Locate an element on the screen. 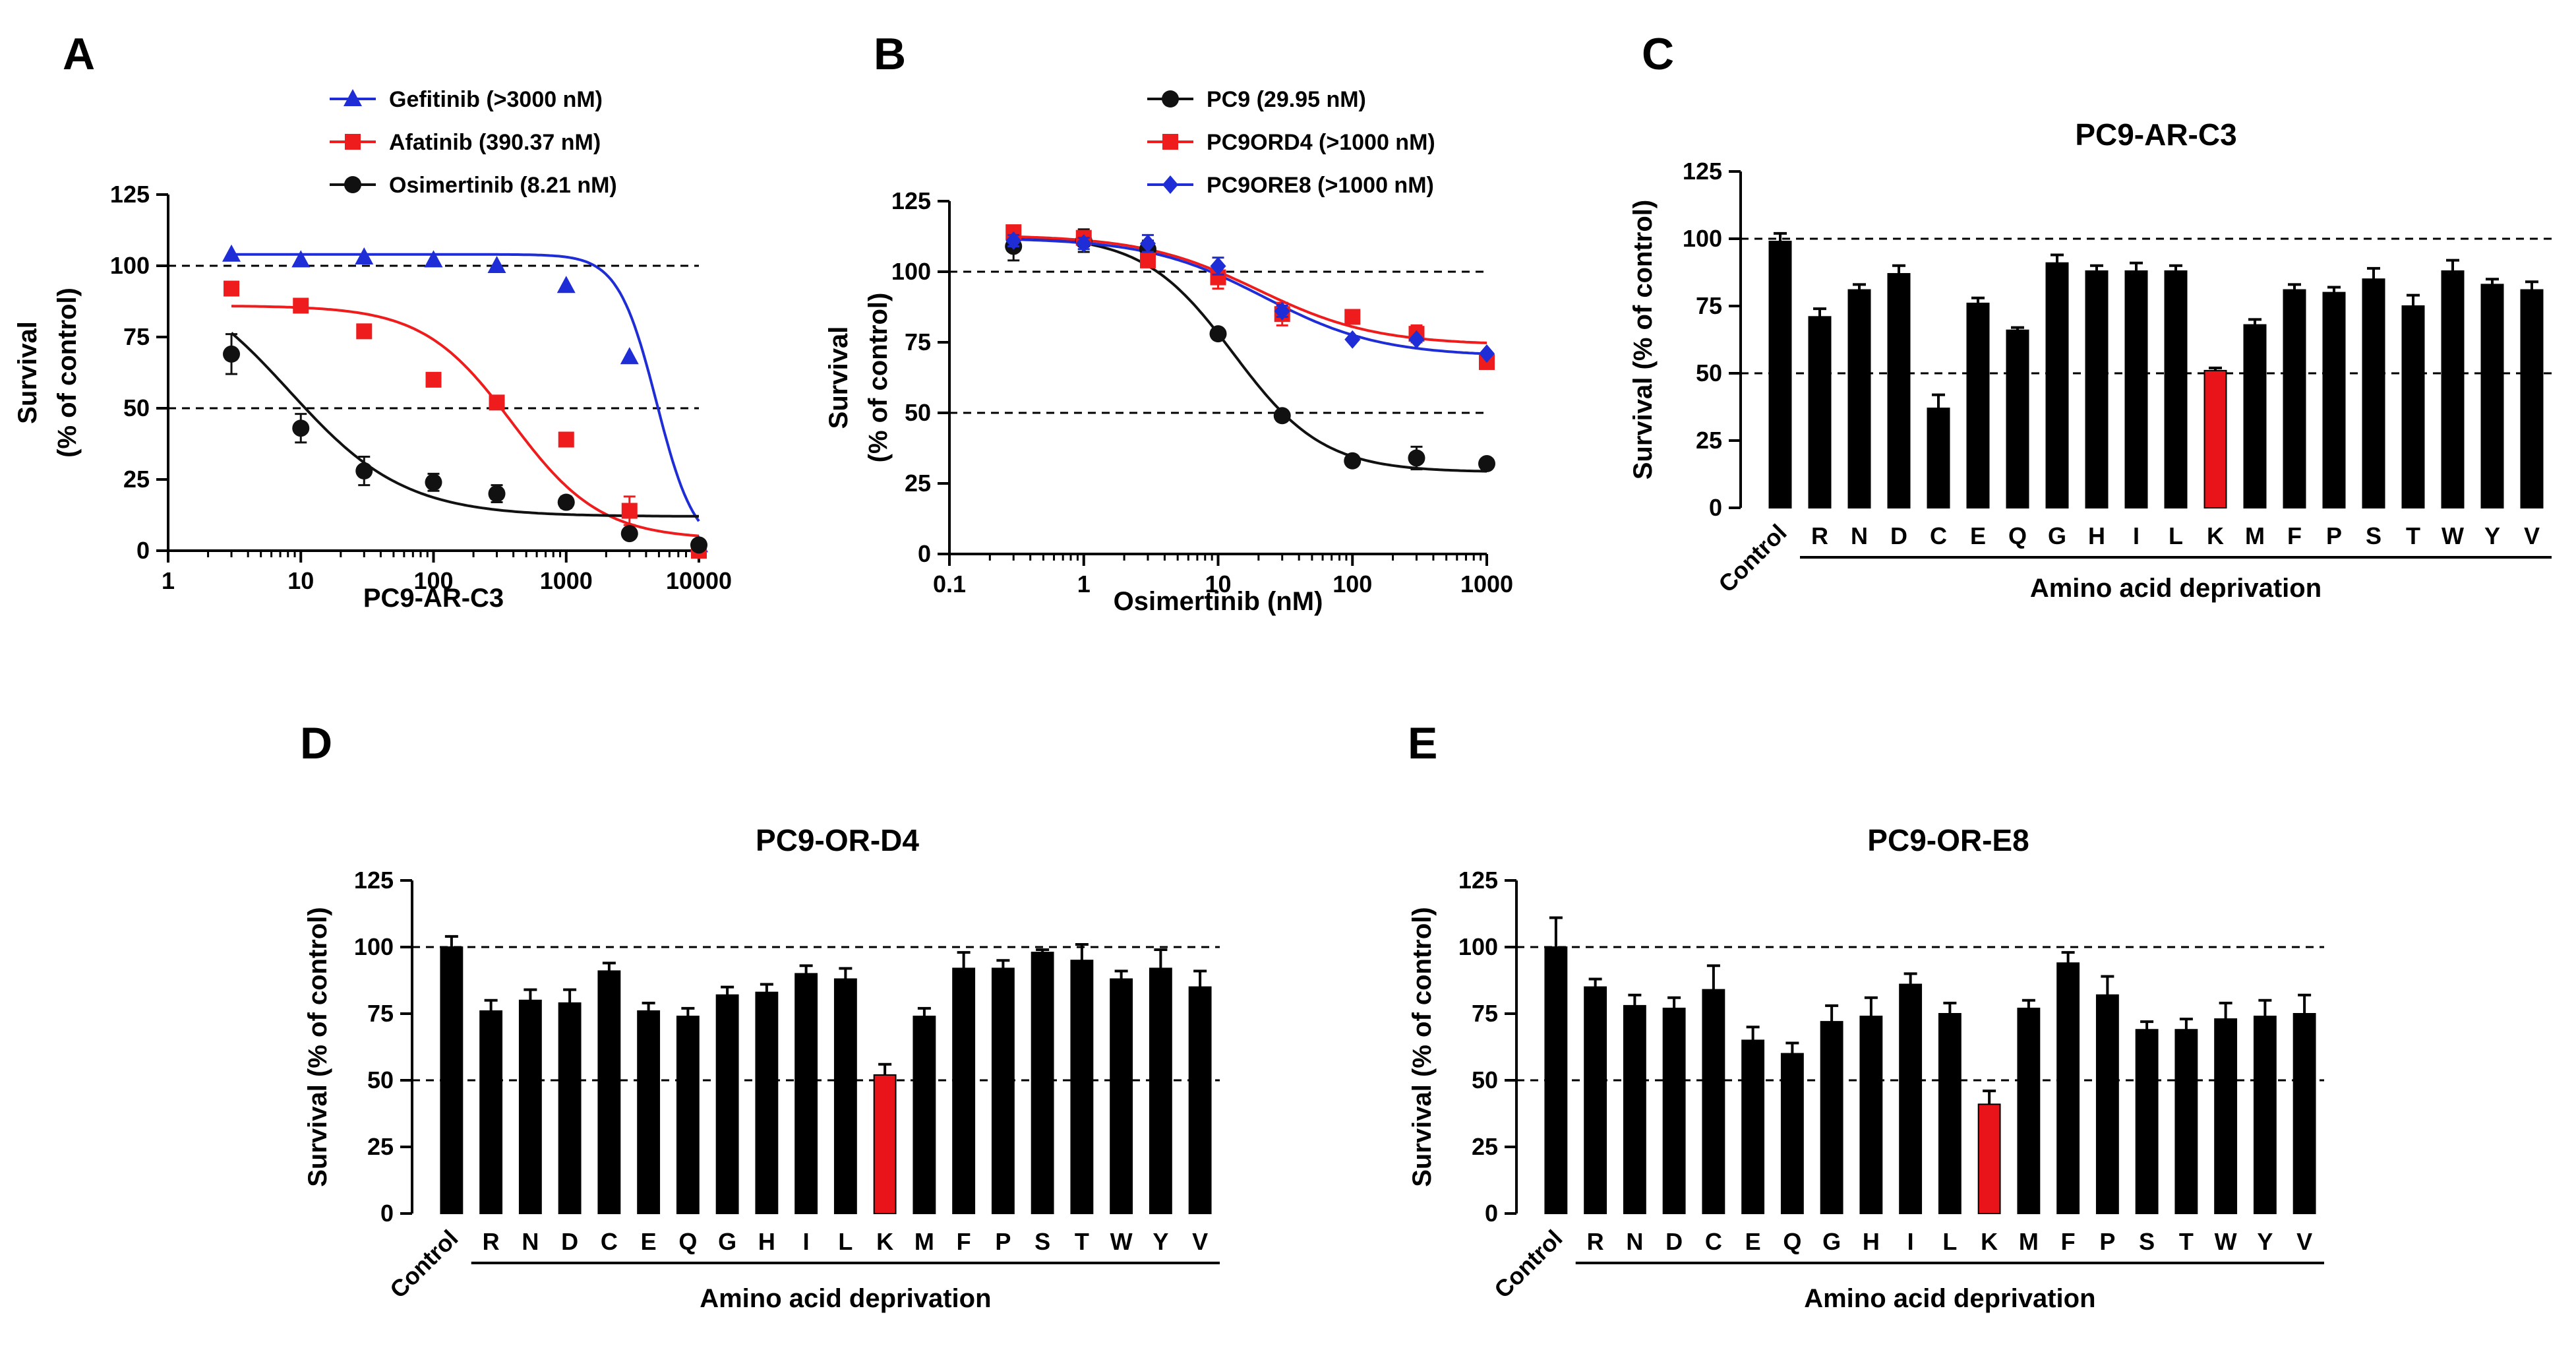 The width and height of the screenshot is (2576, 1352). bar-c is located at coordinates (1938, 458).